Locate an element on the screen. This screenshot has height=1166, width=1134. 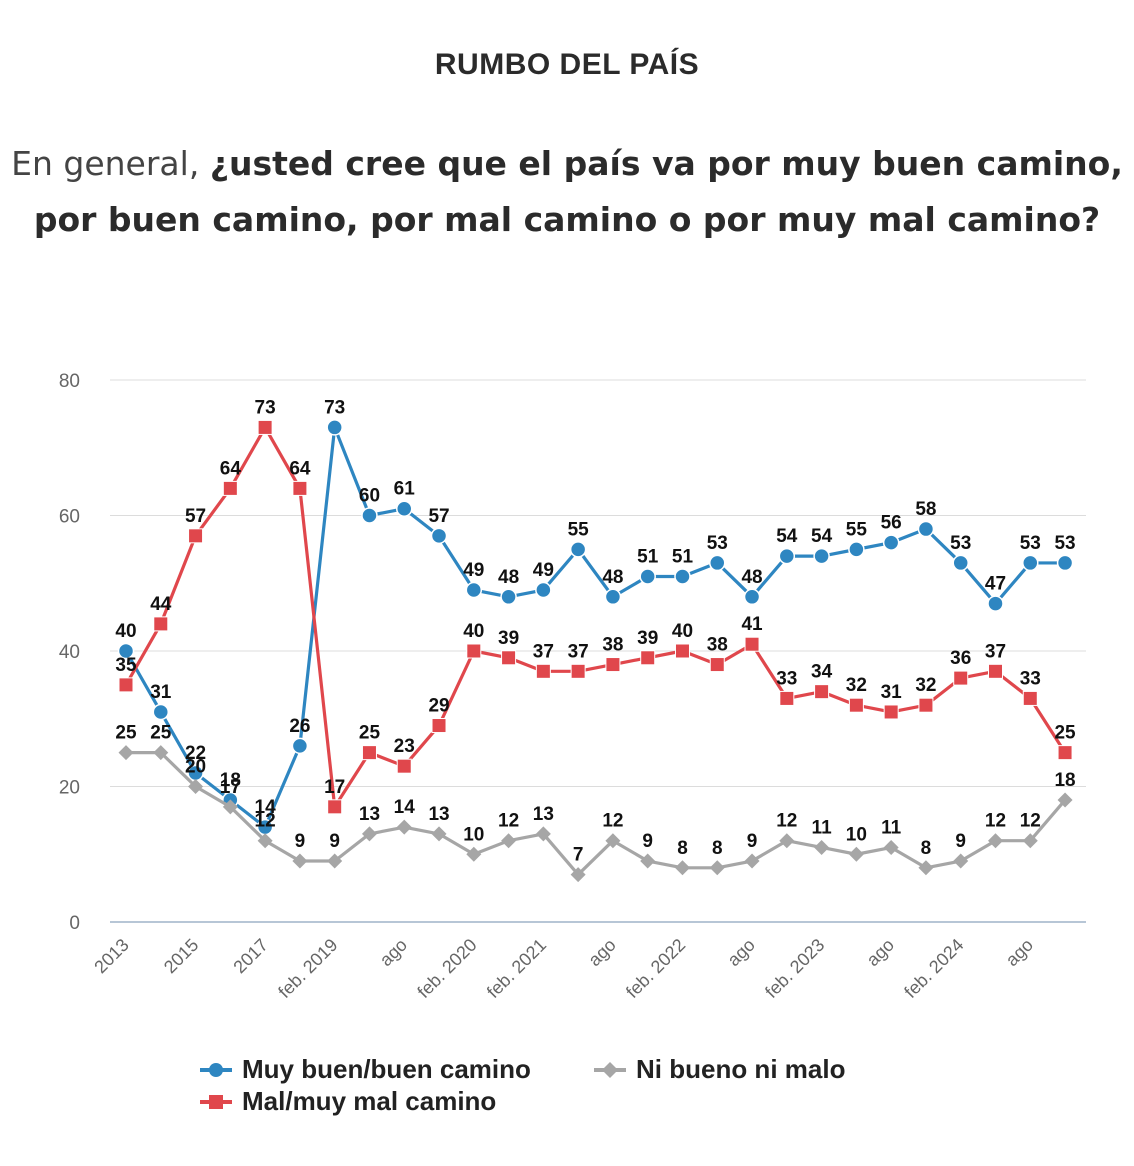
legend-marker-square-icon is located at coordinates (216, 1101).